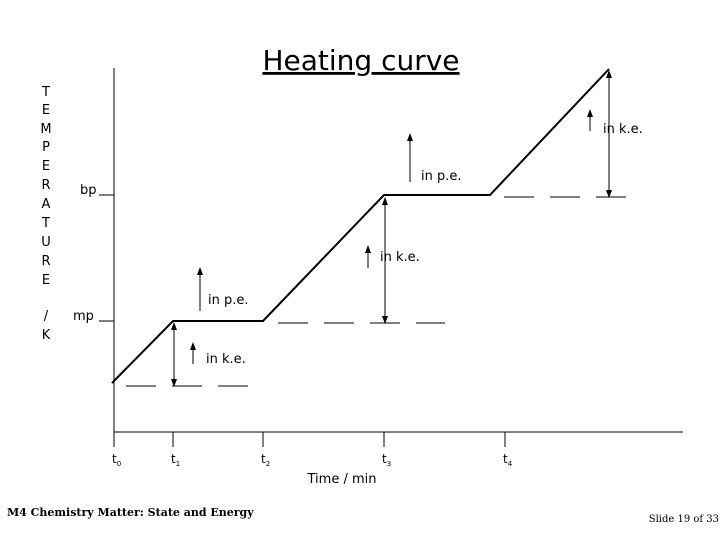  Describe the element at coordinates (226, 359) in the screenshot. I see `annotation-ke-1: in k.e.` at that location.